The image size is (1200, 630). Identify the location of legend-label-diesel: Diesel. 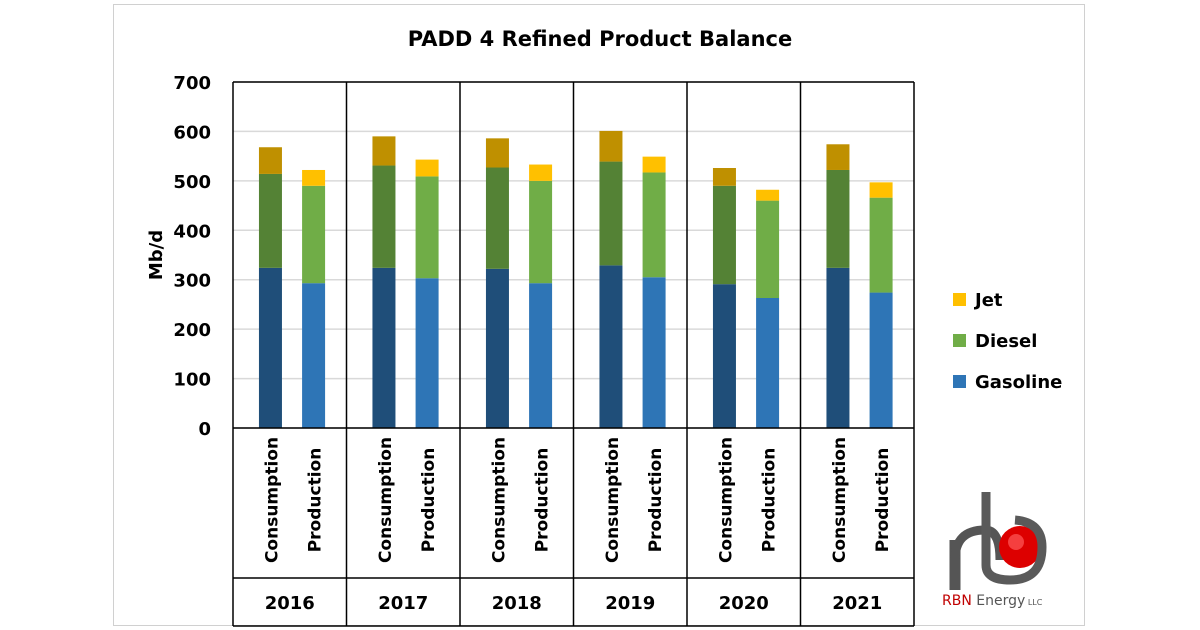
(1006, 341).